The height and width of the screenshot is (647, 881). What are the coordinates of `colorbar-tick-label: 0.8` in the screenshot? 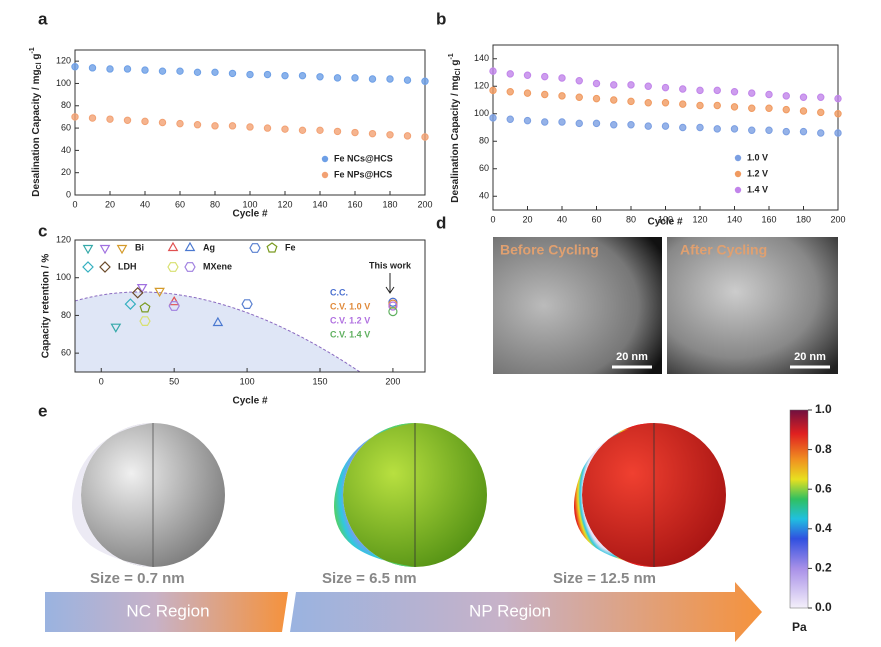 It's located at (823, 449).